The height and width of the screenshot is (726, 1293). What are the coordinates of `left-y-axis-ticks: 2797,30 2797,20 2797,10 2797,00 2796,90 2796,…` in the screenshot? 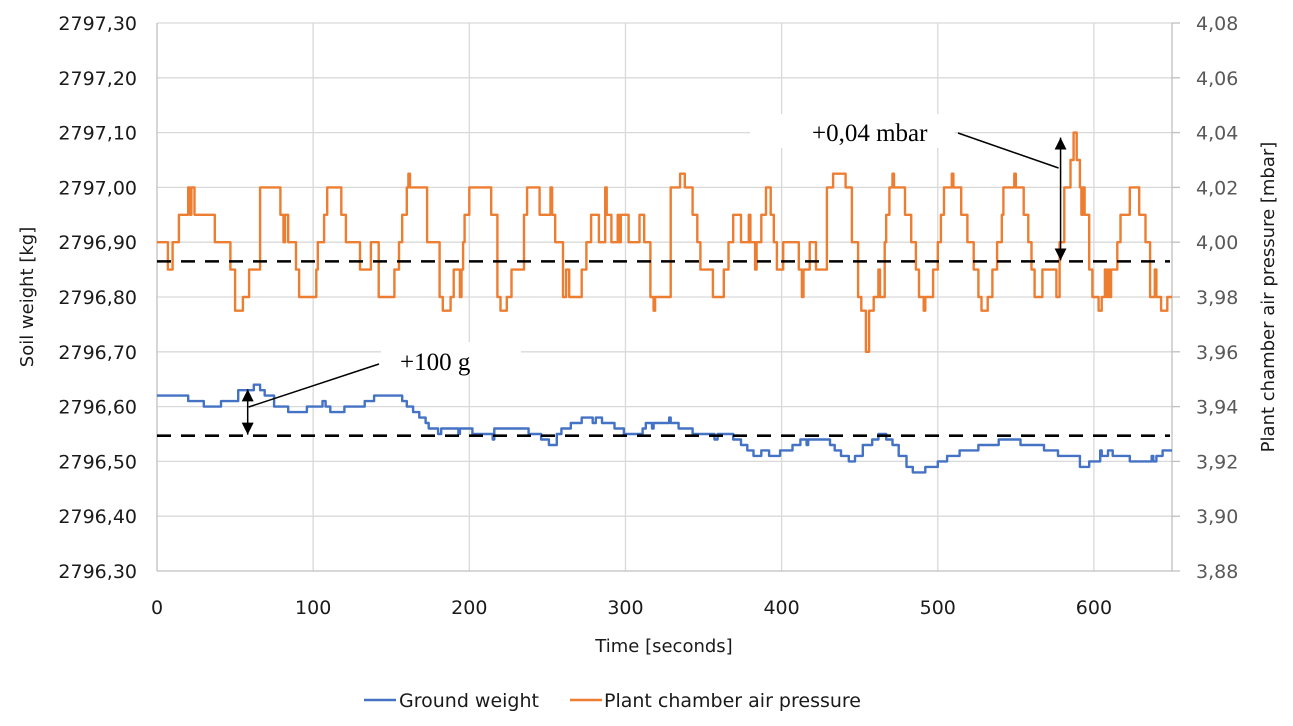 It's located at (97, 298).